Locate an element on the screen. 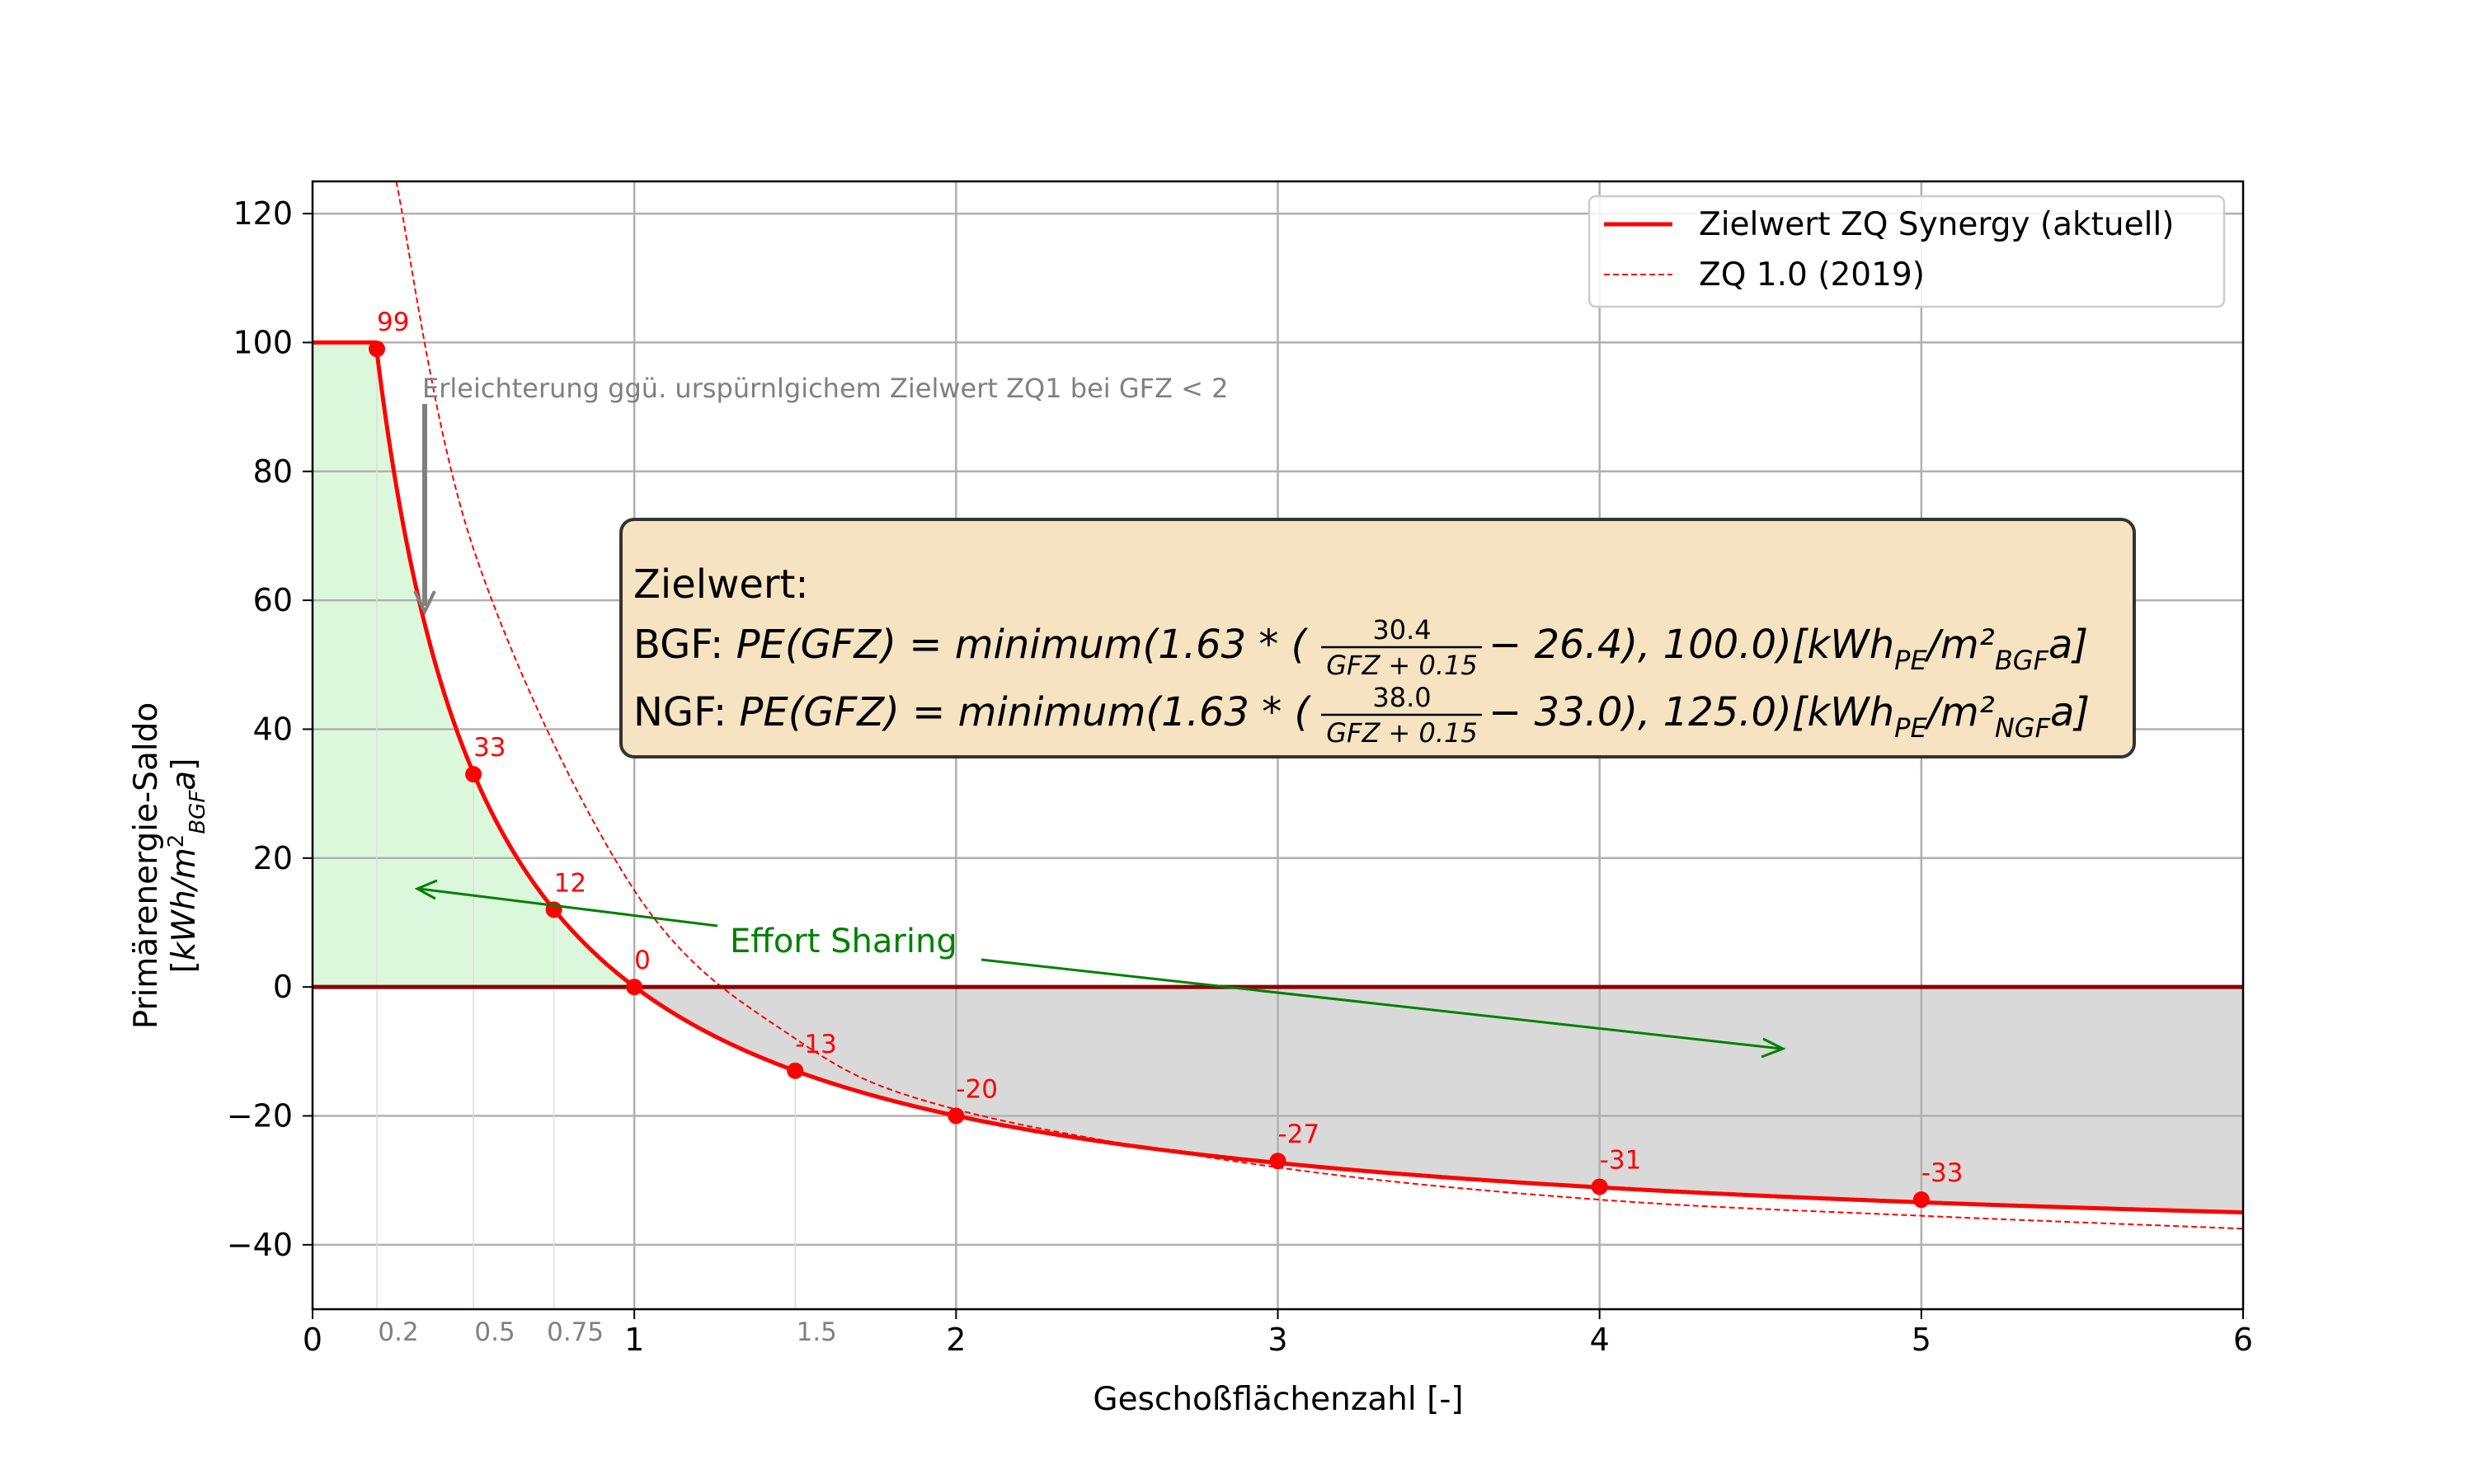 This screenshot has width=2474, height=1484. legend-box is located at coordinates (1906, 251).